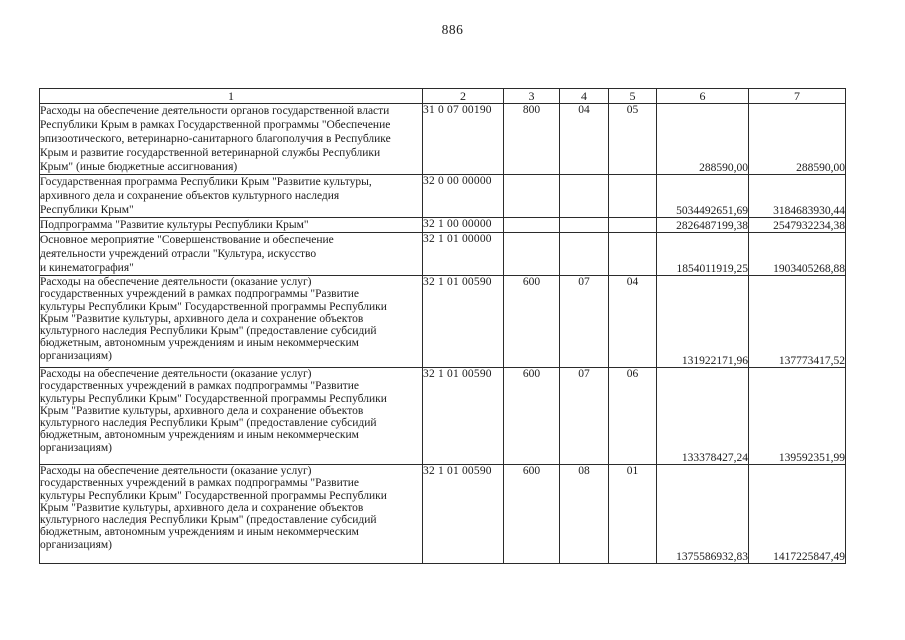 The height and width of the screenshot is (640, 905). I want to click on amount-cell-2: 137773417,52, so click(797, 321).